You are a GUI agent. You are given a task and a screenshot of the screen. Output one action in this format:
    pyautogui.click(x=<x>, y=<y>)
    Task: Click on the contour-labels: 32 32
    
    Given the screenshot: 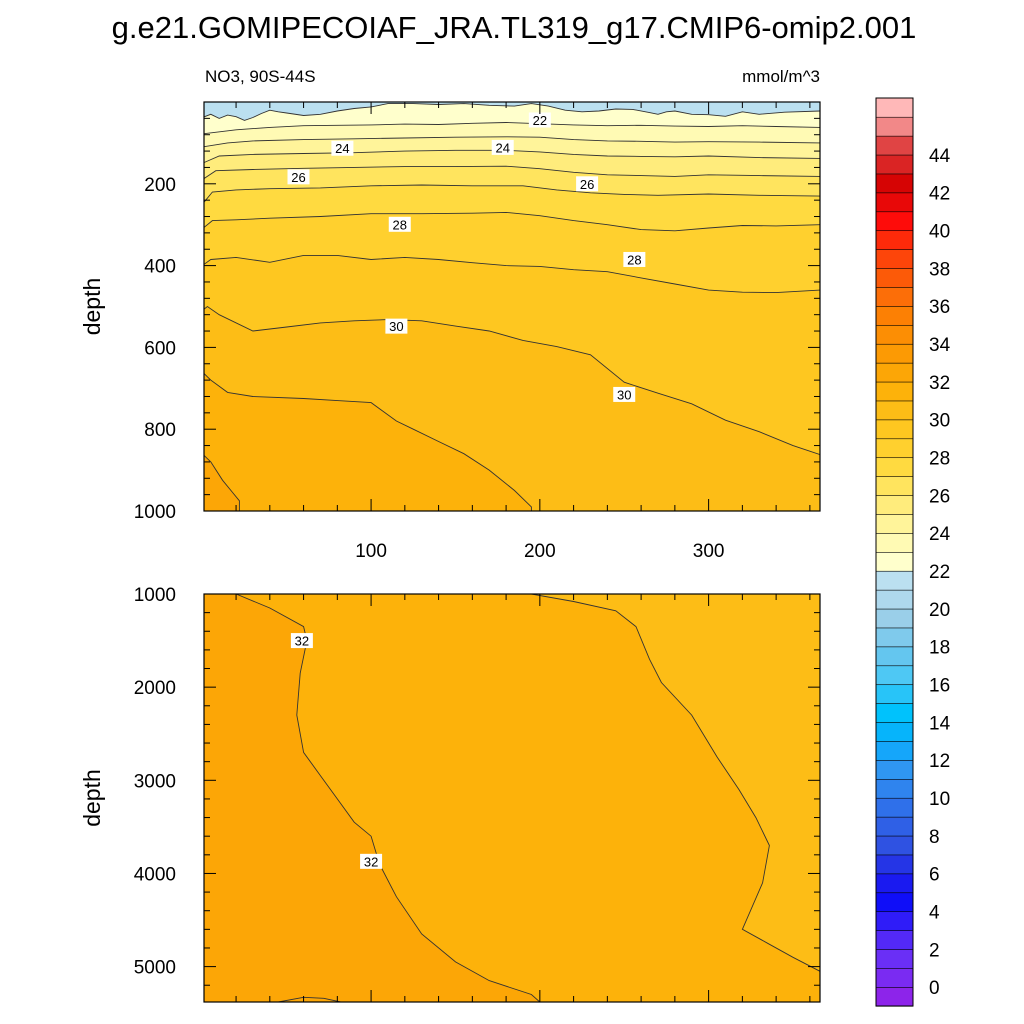 What is the action you would take?
    pyautogui.click(x=336, y=751)
    